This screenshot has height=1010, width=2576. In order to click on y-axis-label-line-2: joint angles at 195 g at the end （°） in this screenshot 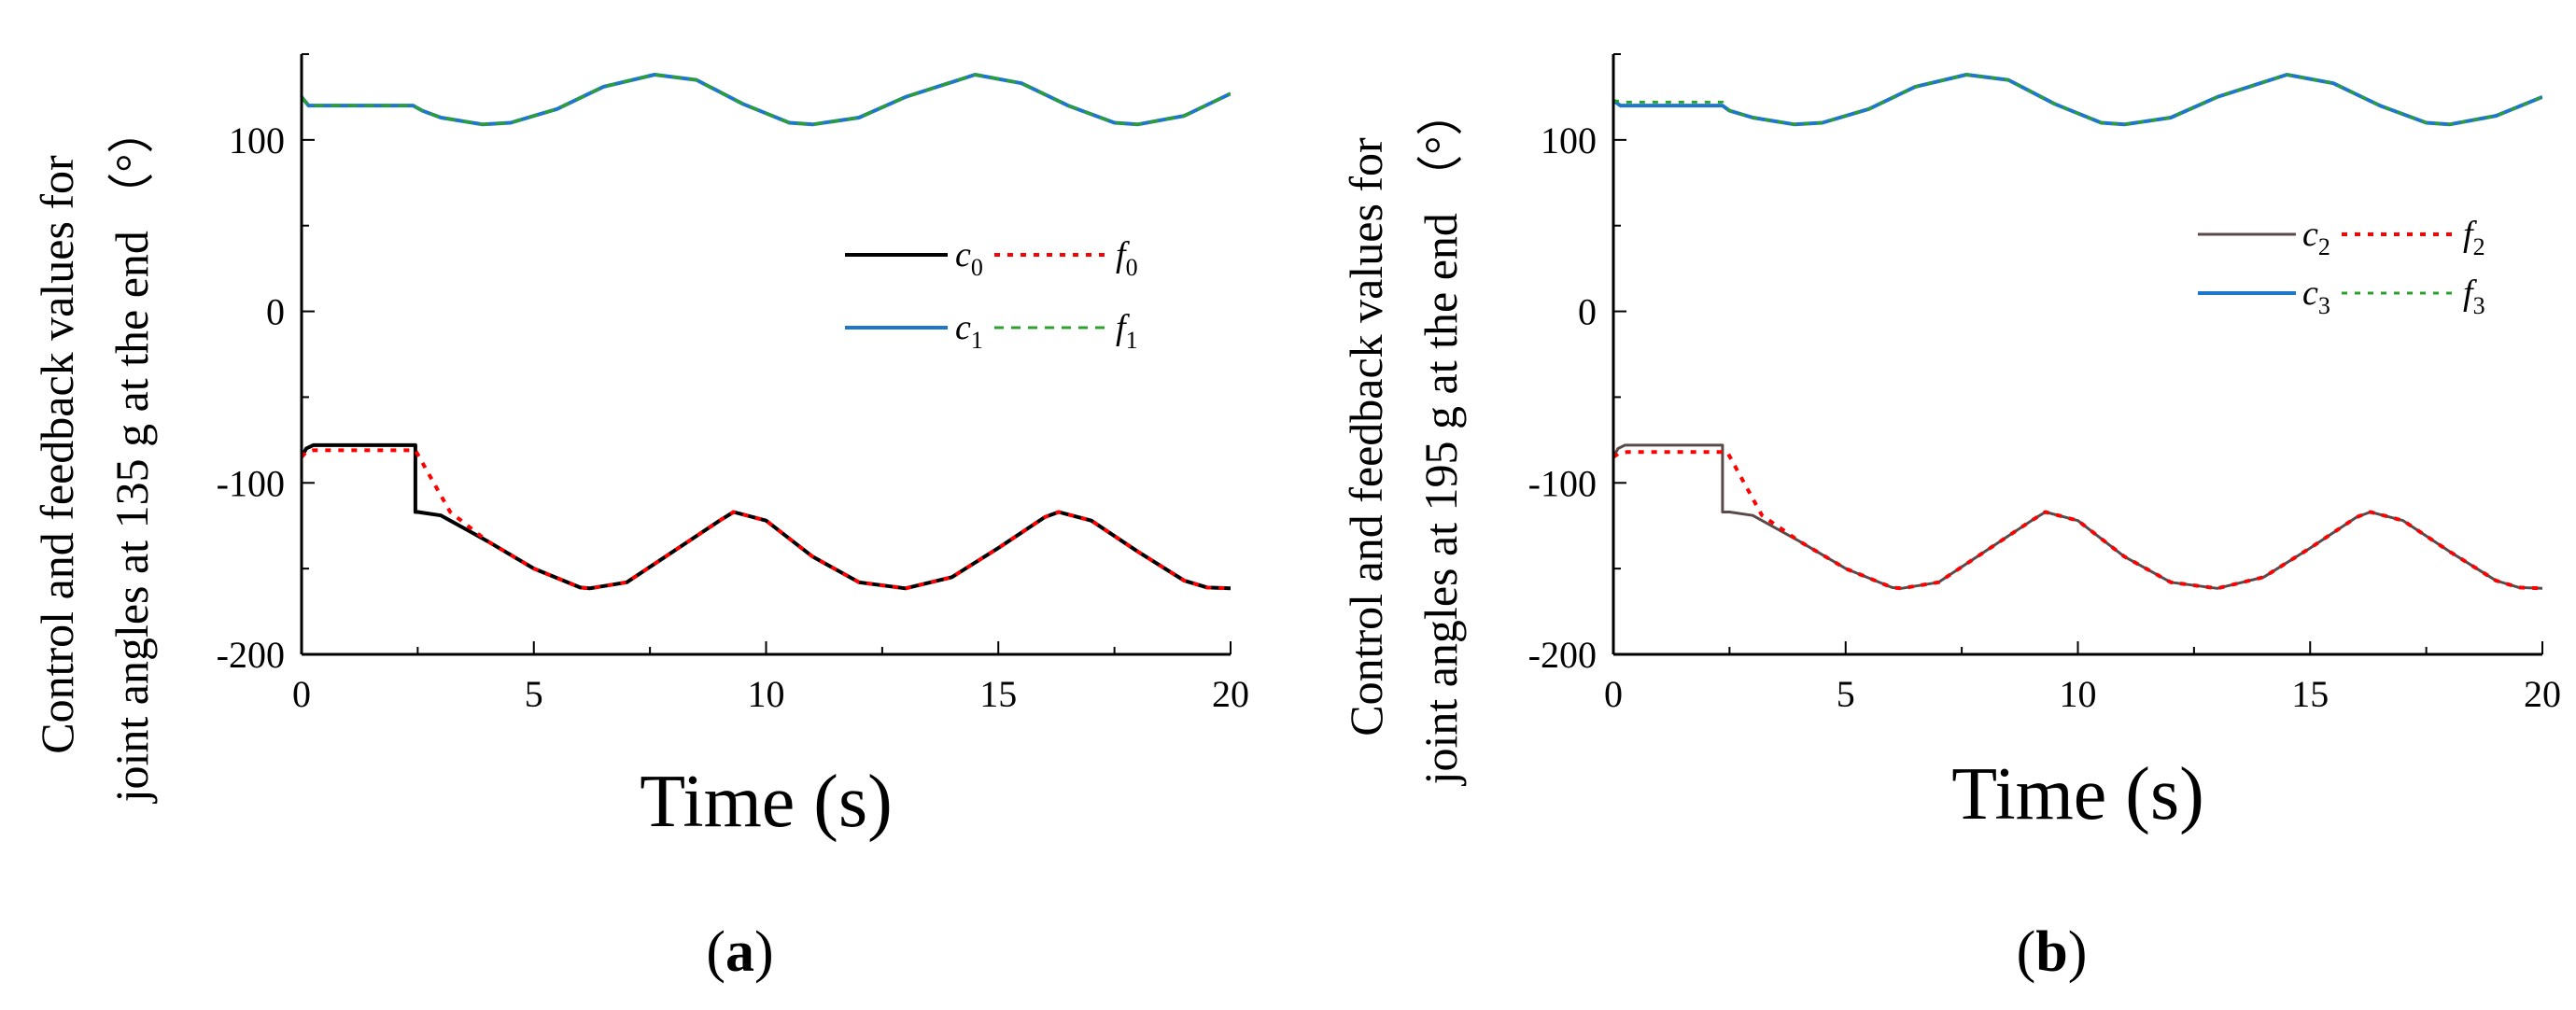, I will do `click(1441, 439)`.